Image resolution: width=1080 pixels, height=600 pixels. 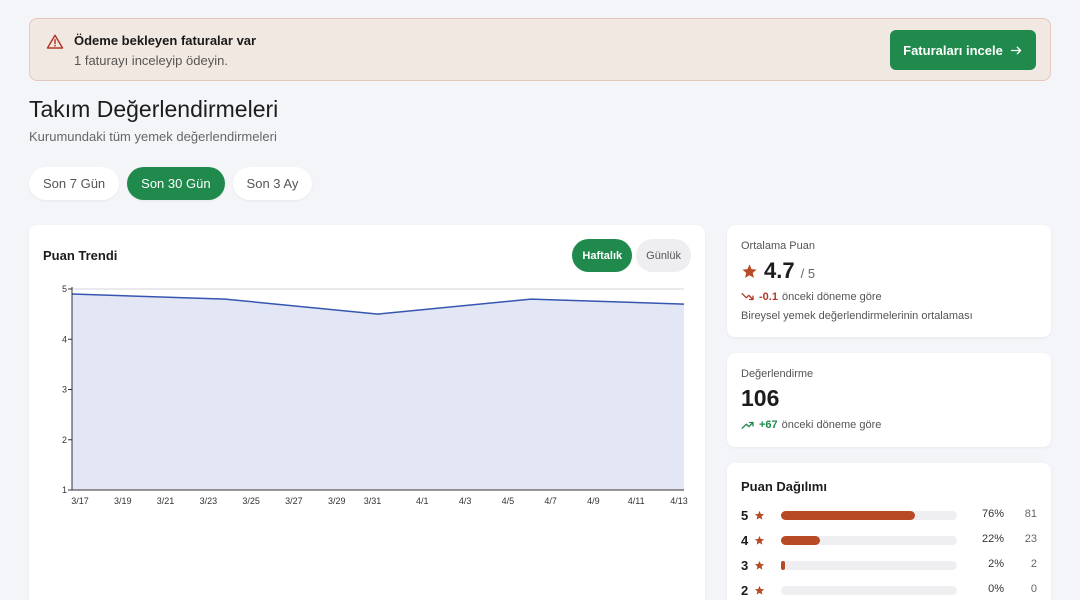 What do you see at coordinates (1030, 514) in the screenshot?
I see `distribution-count: 81` at bounding box center [1030, 514].